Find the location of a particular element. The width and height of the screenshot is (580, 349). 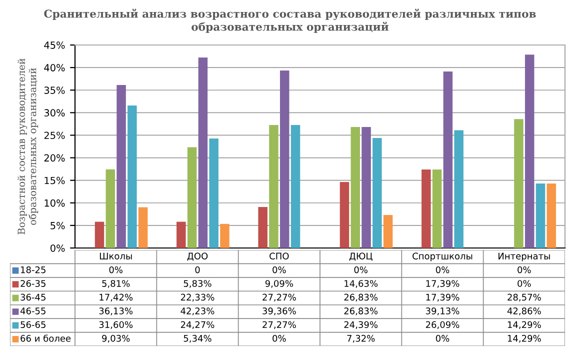

legend-label: 36-45 is located at coordinates (33, 297).